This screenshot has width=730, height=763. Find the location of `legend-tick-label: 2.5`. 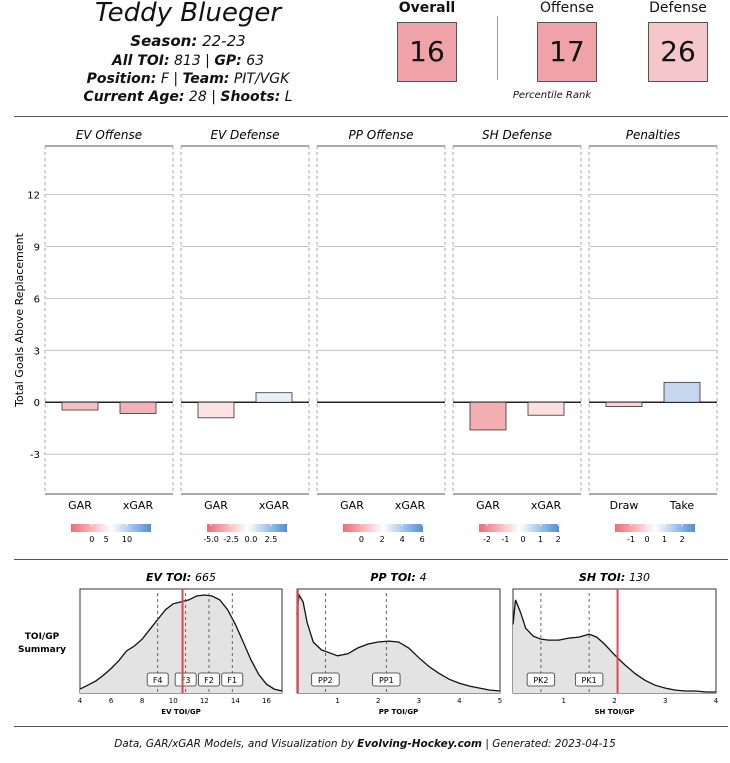

legend-tick-label: 2.5 is located at coordinates (271, 539).